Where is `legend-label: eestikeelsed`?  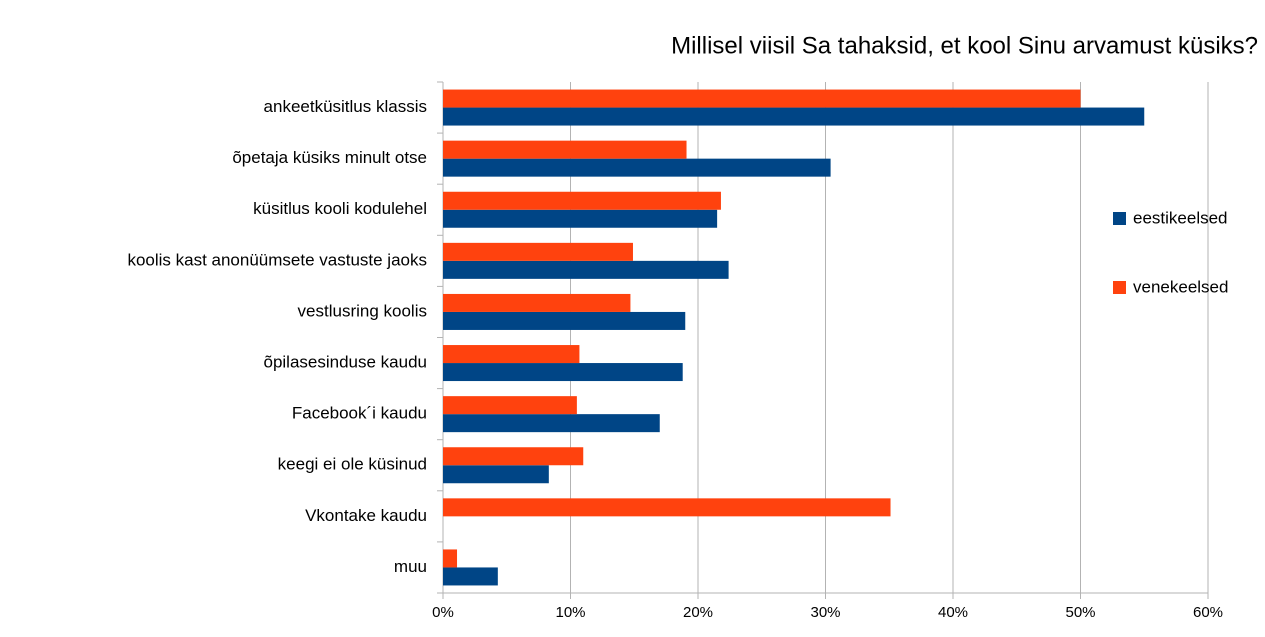 legend-label: eestikeelsed is located at coordinates (1180, 217).